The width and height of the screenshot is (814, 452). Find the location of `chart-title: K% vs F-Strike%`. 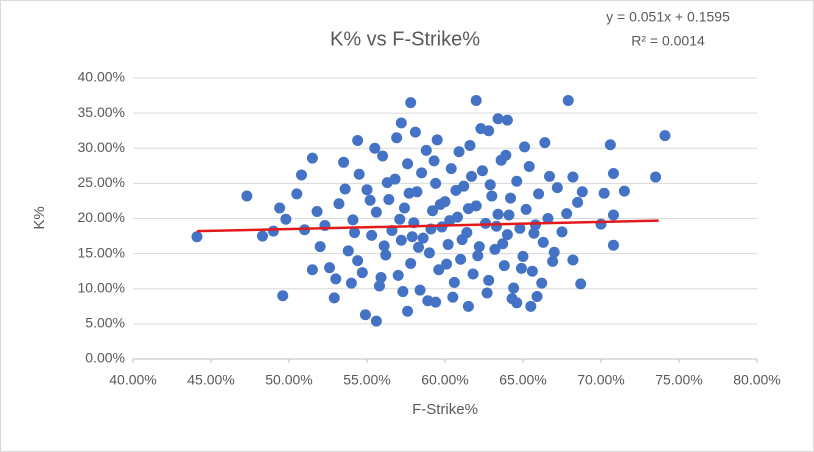

chart-title: K% vs F-Strike% is located at coordinates (405, 39).